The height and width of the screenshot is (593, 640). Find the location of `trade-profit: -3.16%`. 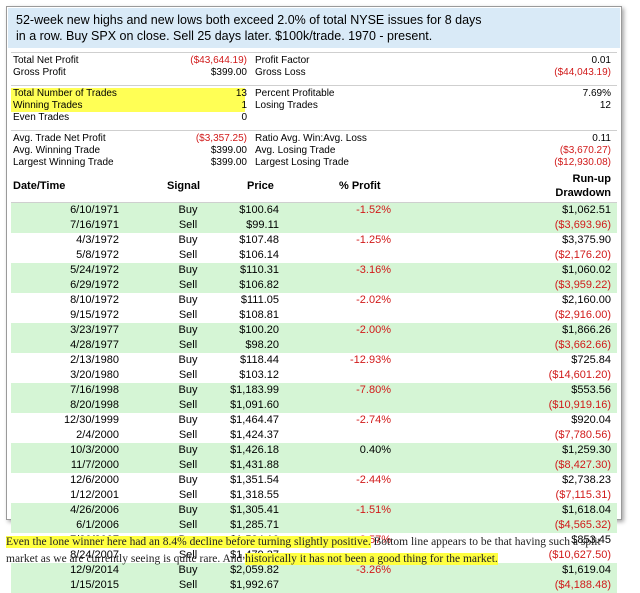

trade-profit: -3.16% is located at coordinates (373, 270).